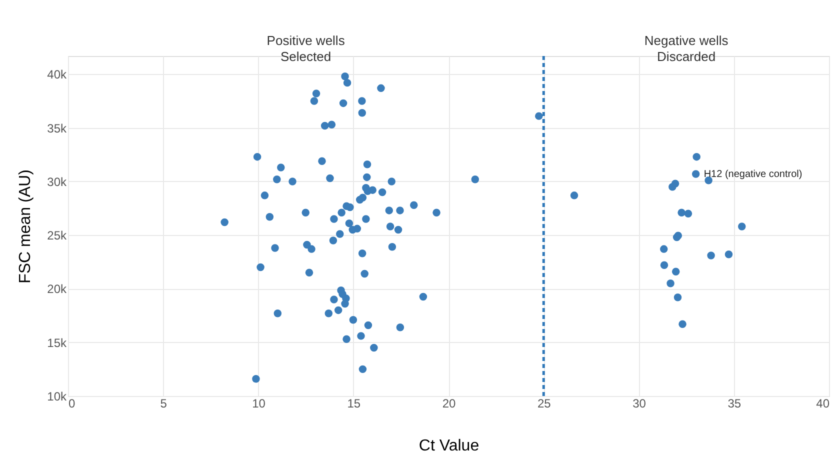 The height and width of the screenshot is (458, 832). Describe the element at coordinates (306, 48) in the screenshot. I see `annotation: Positive wells Selected` at that location.